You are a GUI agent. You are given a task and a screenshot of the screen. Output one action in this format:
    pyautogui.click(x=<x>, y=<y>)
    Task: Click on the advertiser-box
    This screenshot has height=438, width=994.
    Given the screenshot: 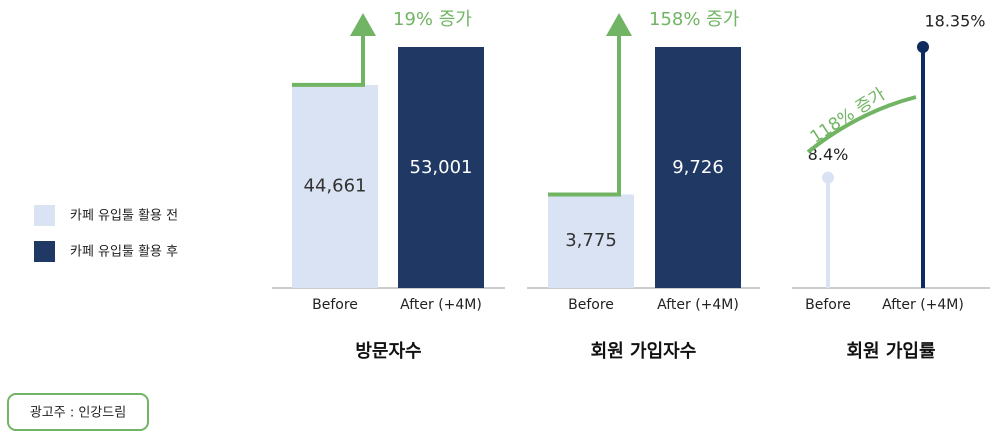 What is the action you would take?
    pyautogui.click(x=78, y=412)
    